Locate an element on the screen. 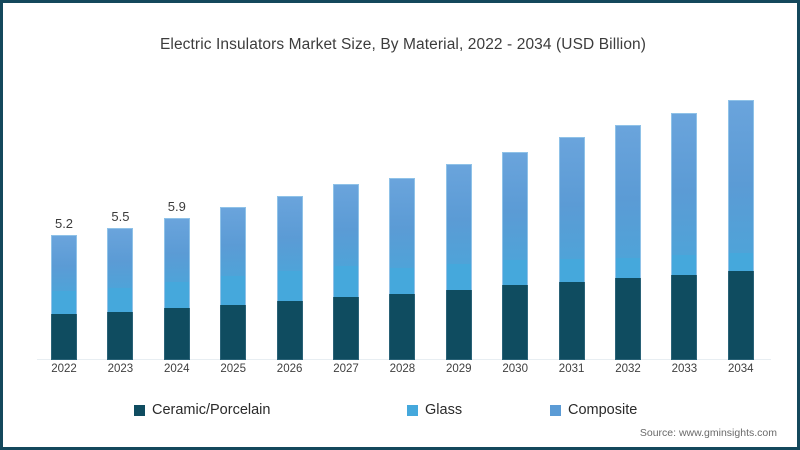 The image size is (800, 450). source-attribution: Source: www.gminsights.com is located at coordinates (708, 433).